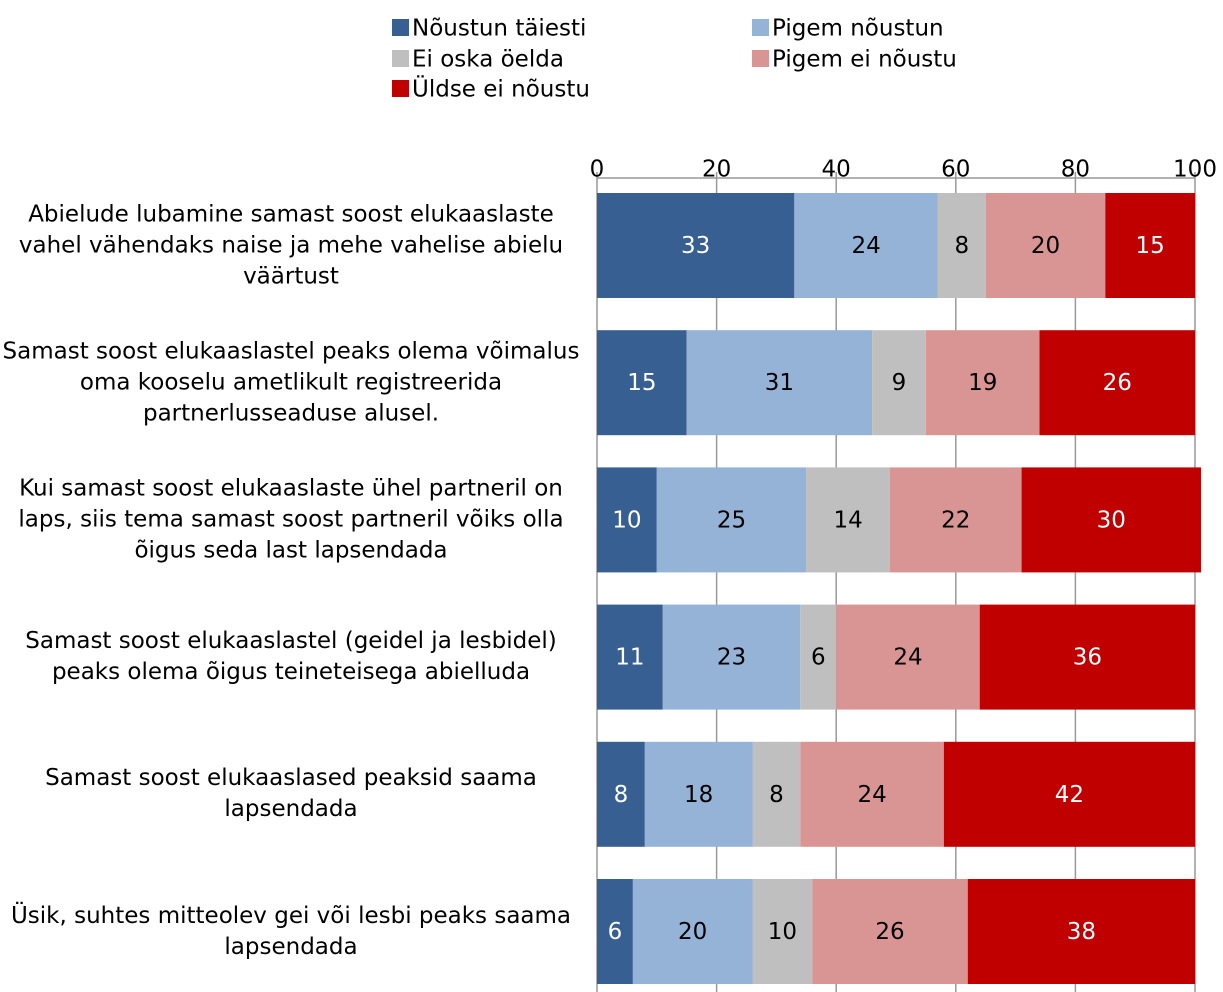 Image resolution: width=1223 pixels, height=992 pixels. I want to click on value-label: 23, so click(731, 658).